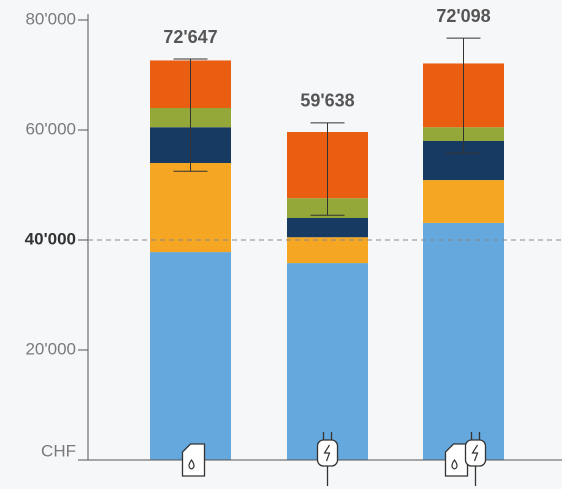 The height and width of the screenshot is (489, 562). I want to click on y-tick-label: 60'000, so click(50, 128).